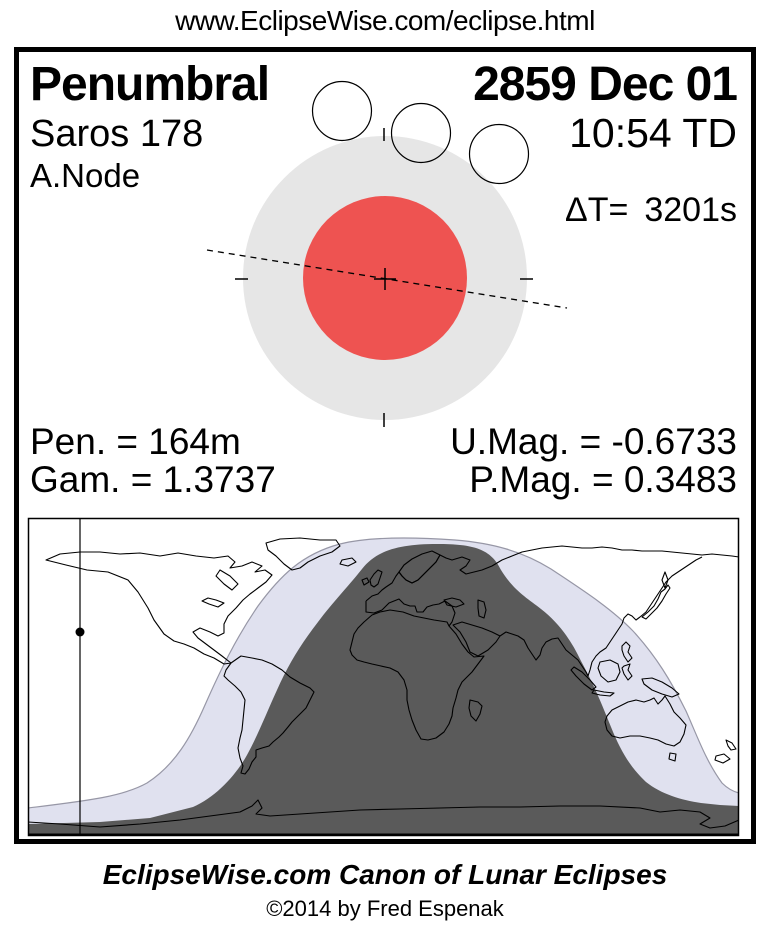 This screenshot has height=940, width=770. I want to click on moon-circle-greatest, so click(421, 133).